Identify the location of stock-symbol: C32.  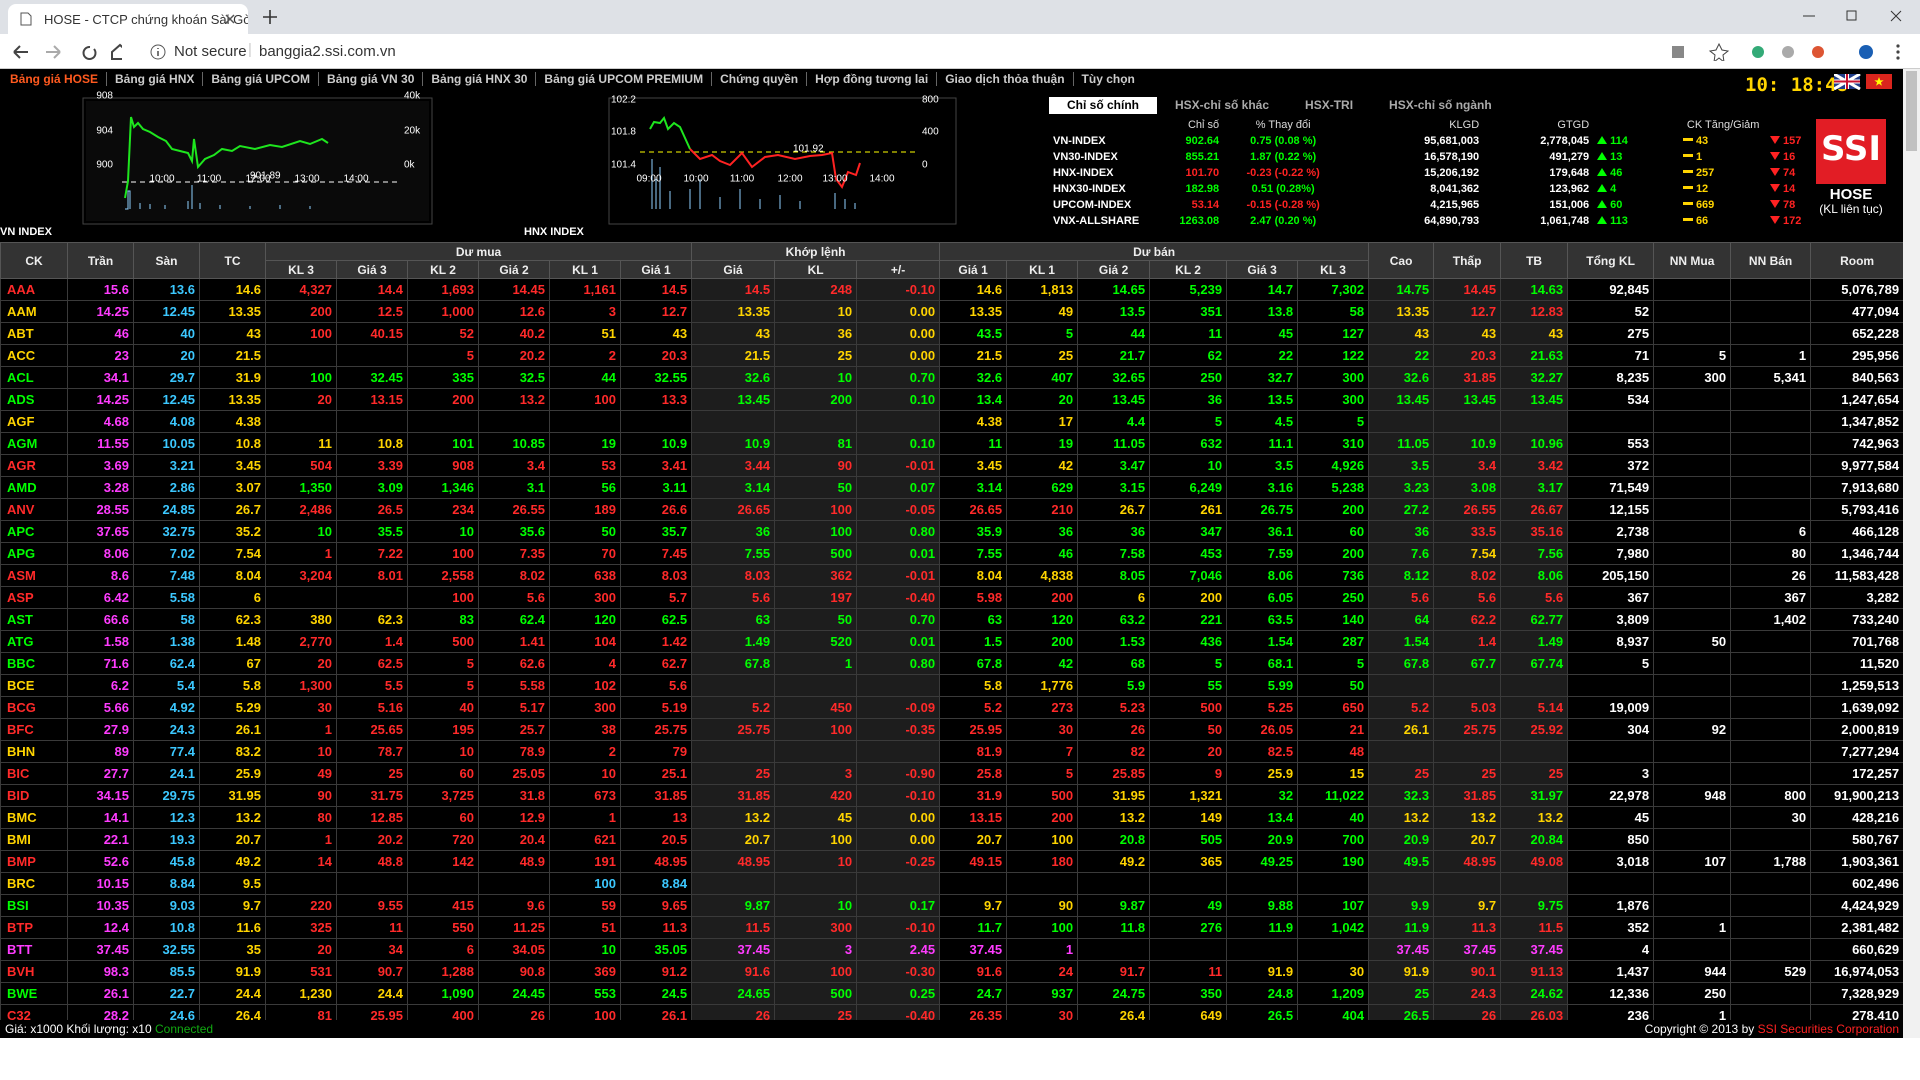
(34, 1012).